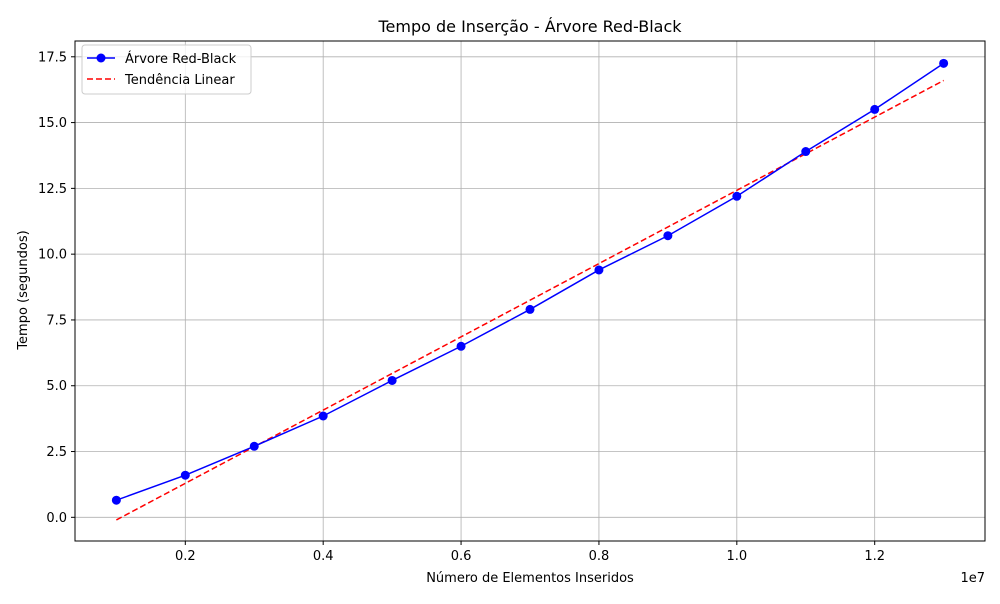 Image resolution: width=1000 pixels, height=604 pixels. What do you see at coordinates (52, 189) in the screenshot?
I see `y-tick-label: 12.5` at bounding box center [52, 189].